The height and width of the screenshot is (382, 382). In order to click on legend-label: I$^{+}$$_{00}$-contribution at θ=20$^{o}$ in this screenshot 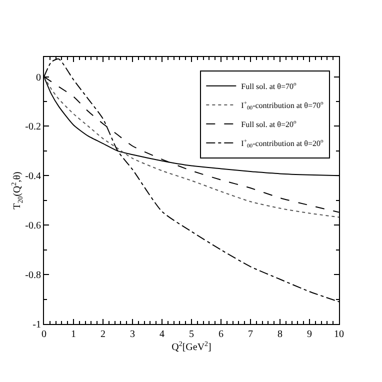, I will do `click(282, 144)`.